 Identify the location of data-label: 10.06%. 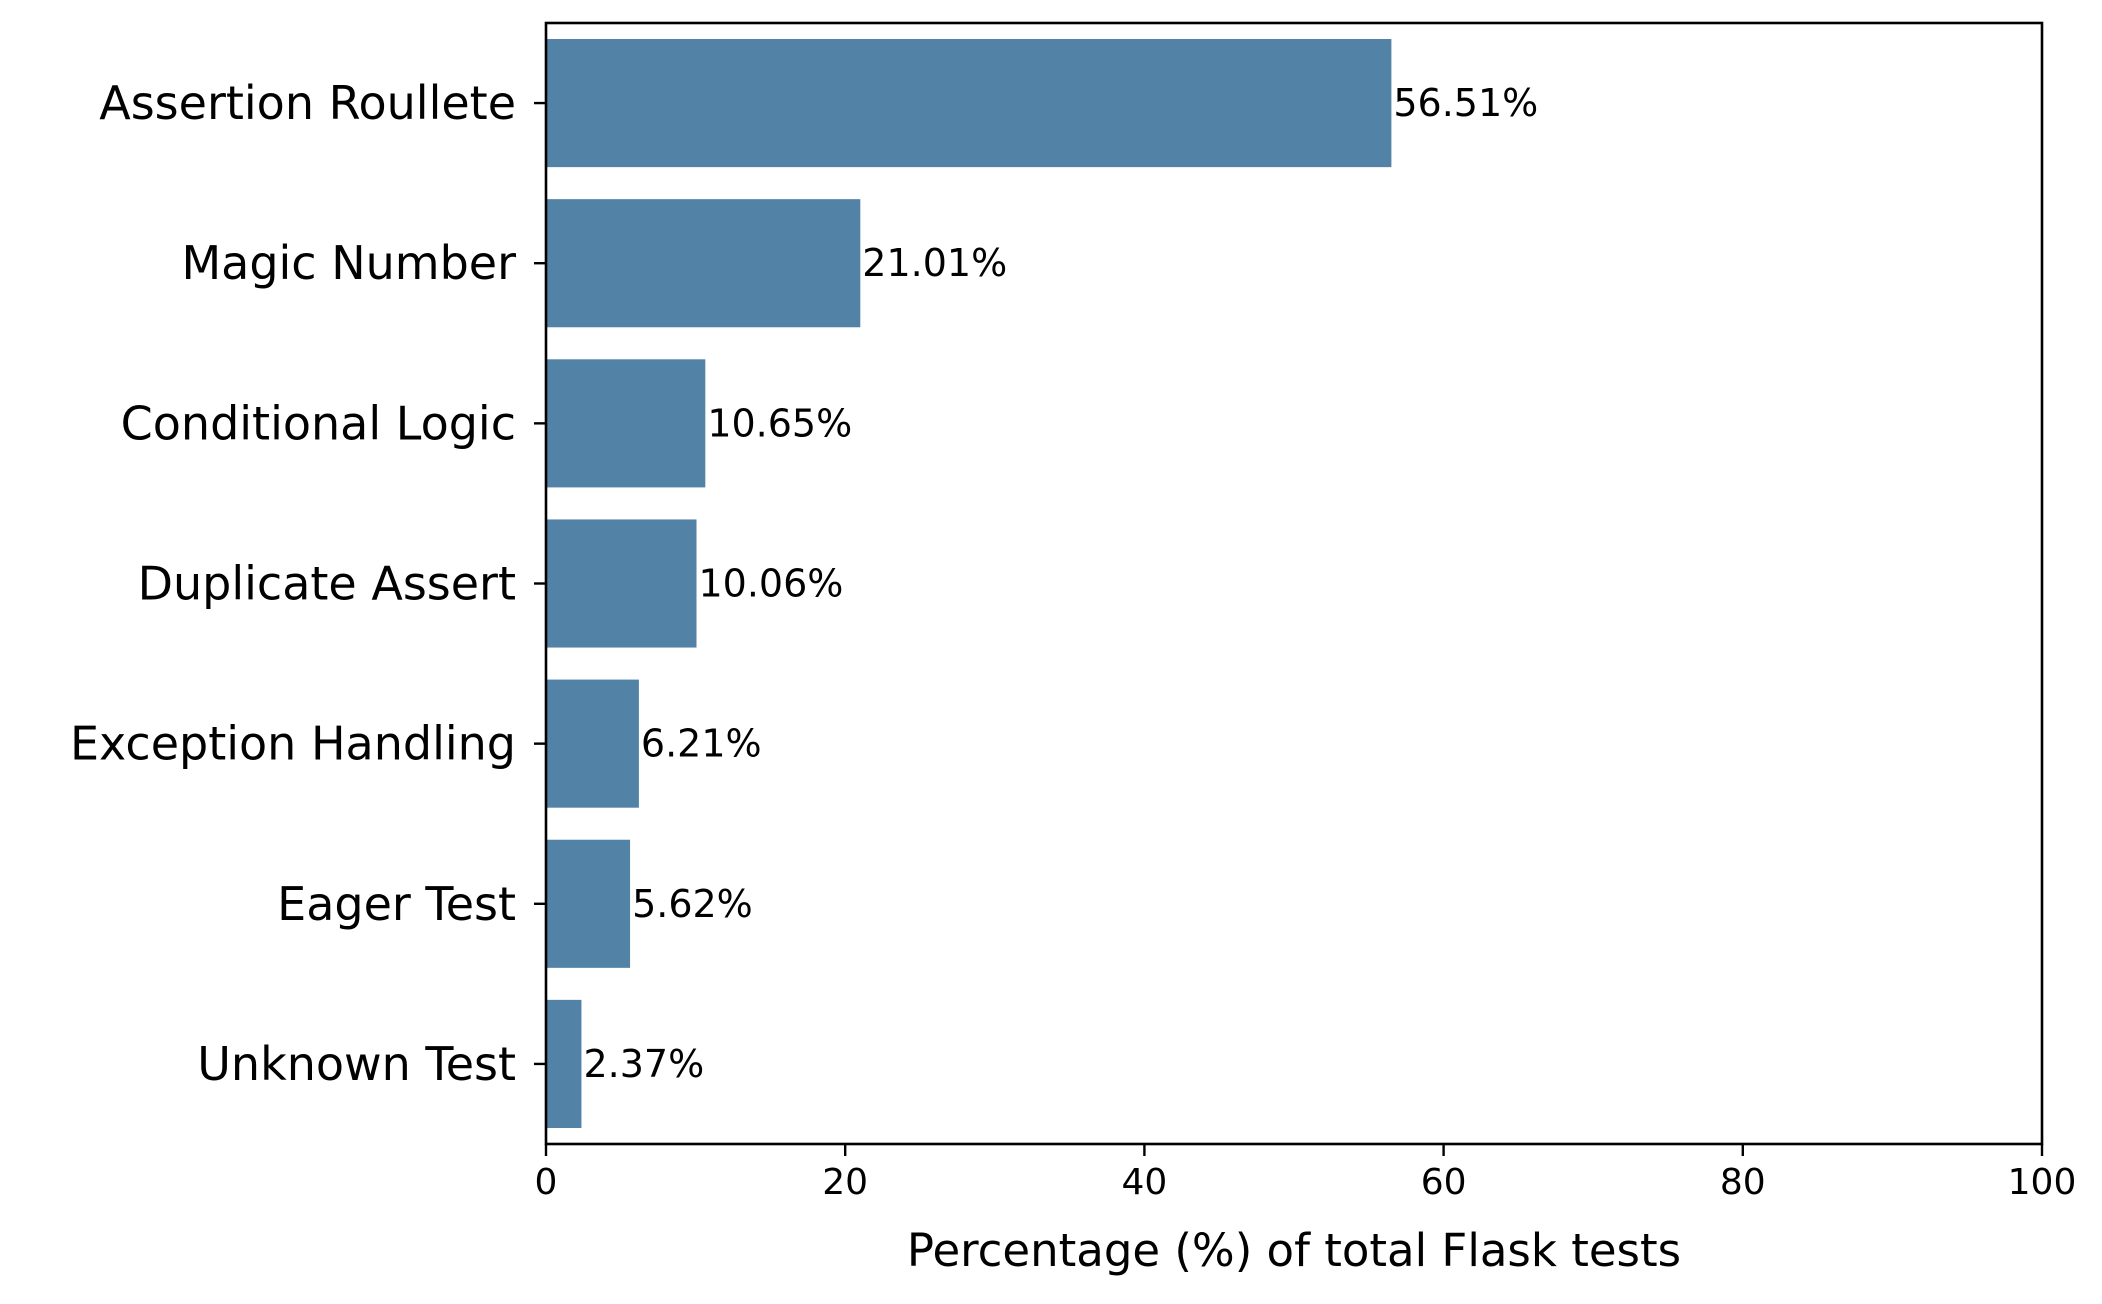
(770, 584).